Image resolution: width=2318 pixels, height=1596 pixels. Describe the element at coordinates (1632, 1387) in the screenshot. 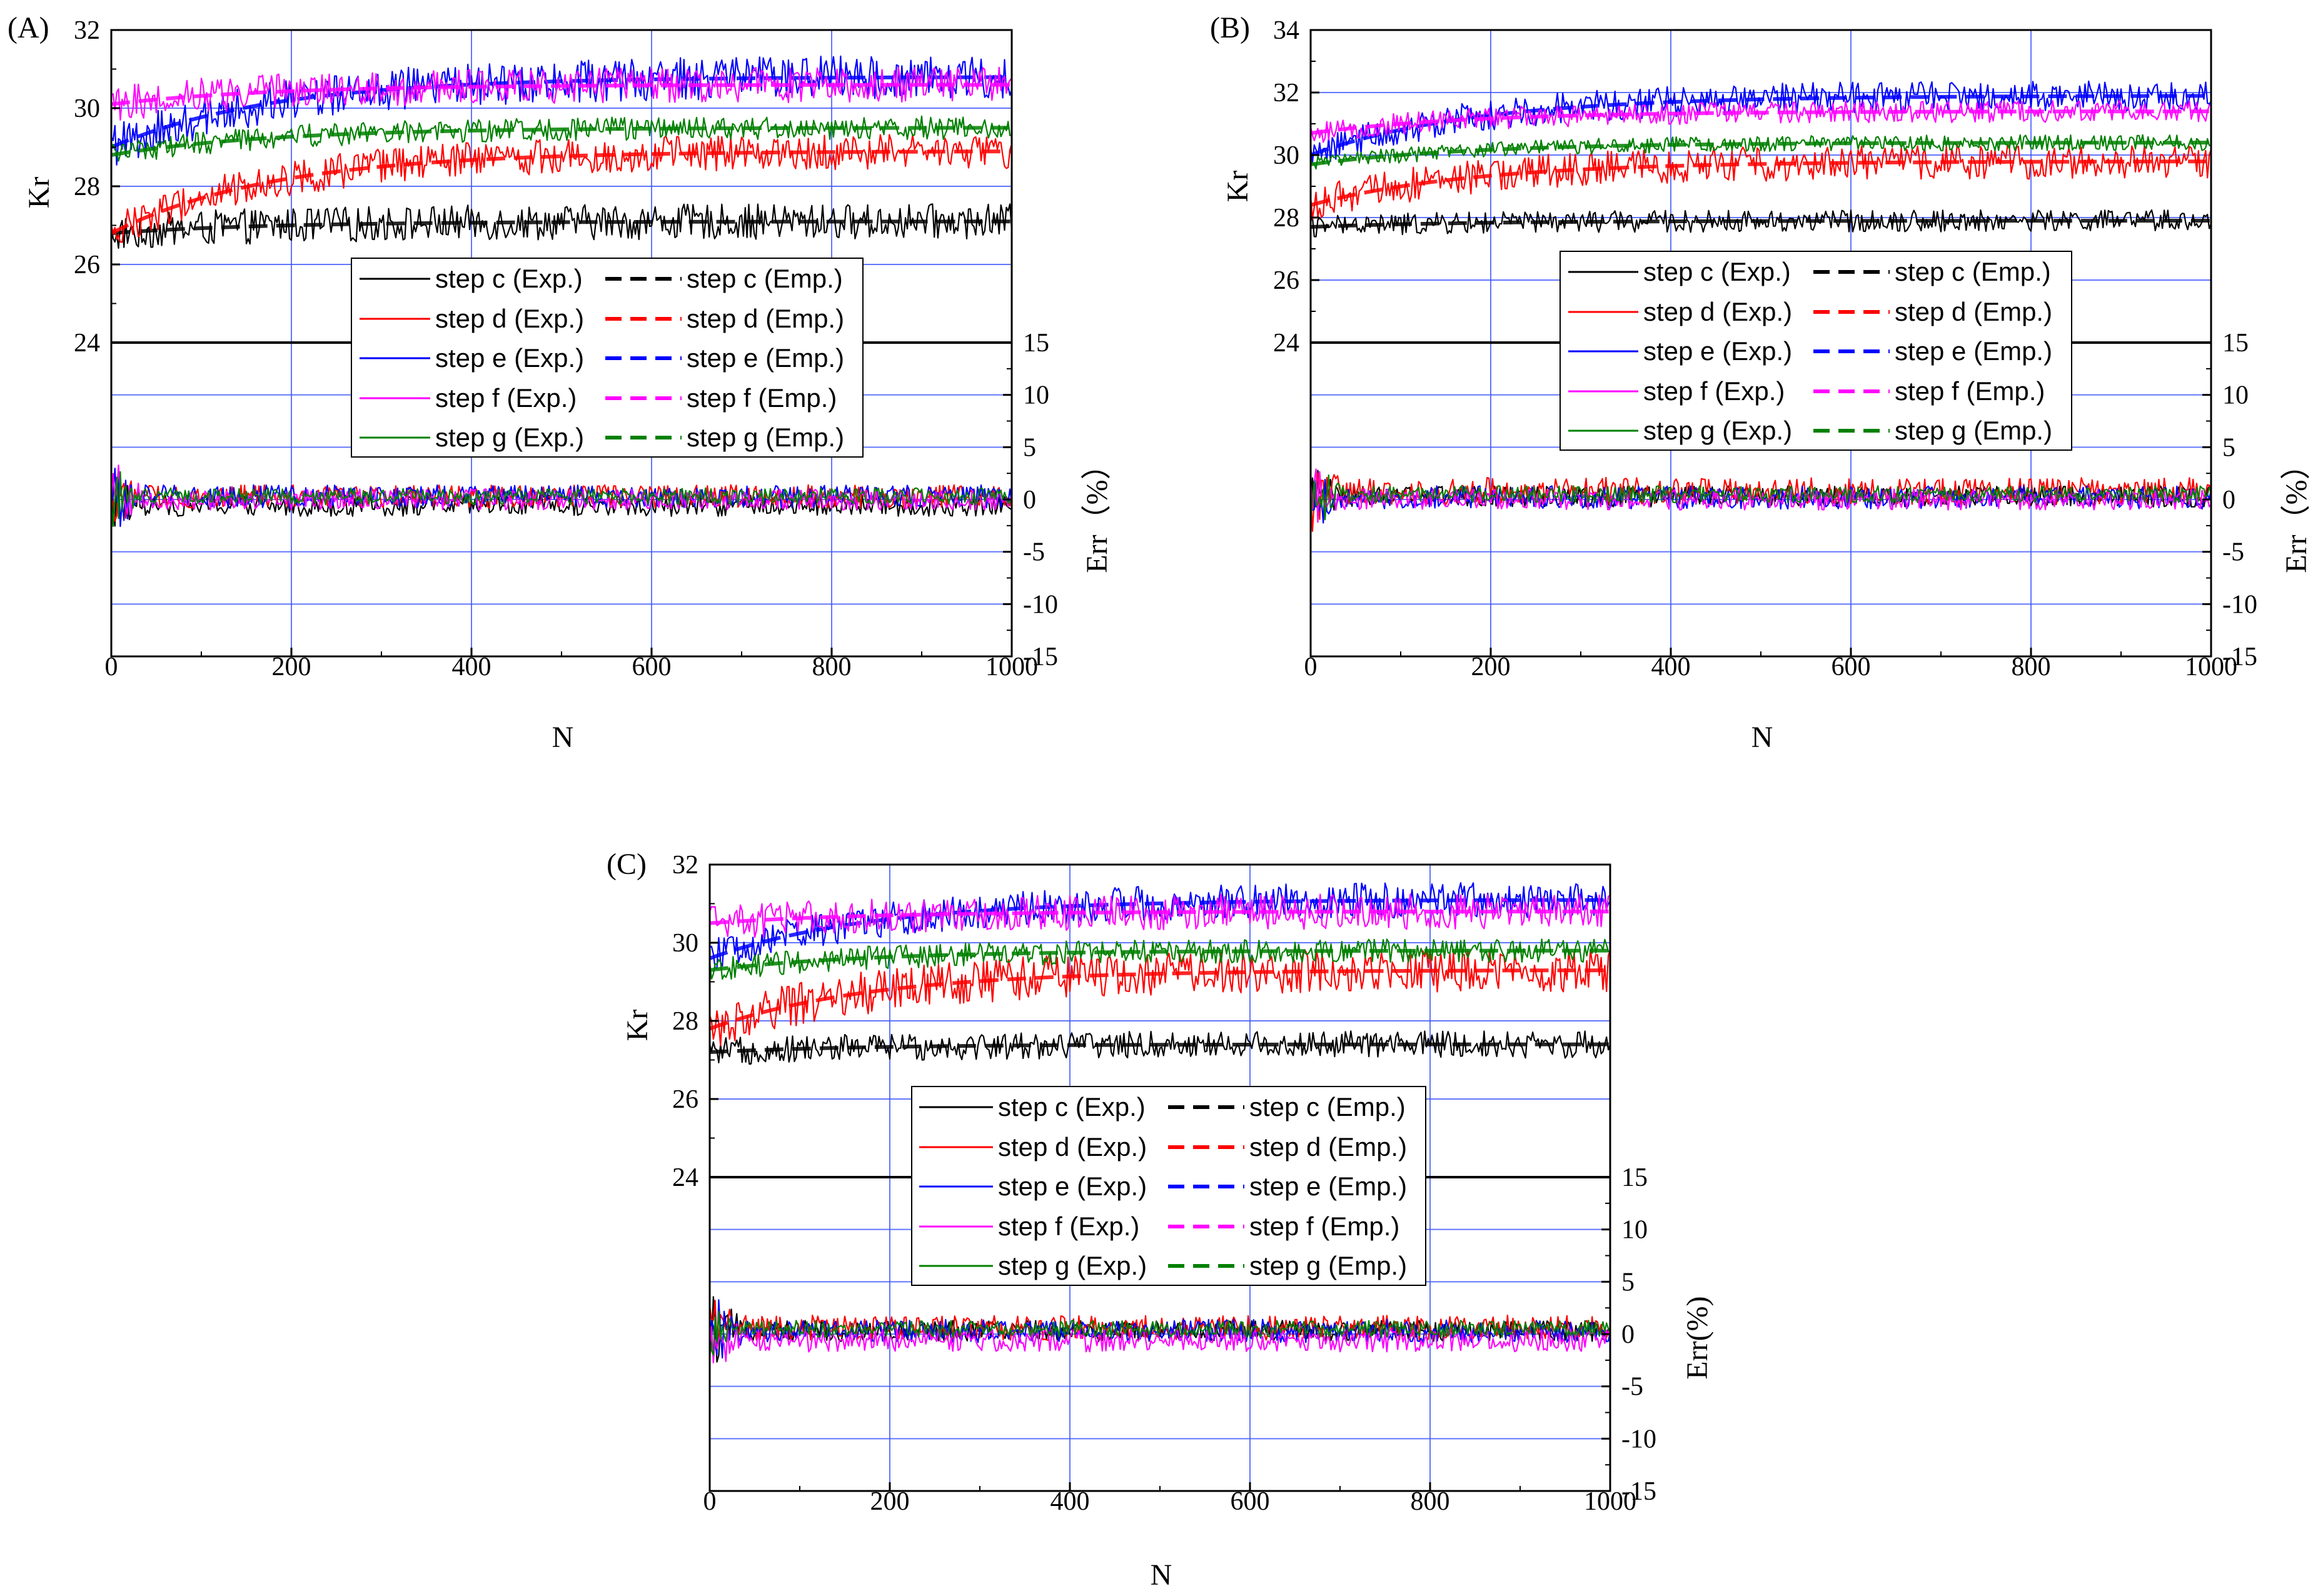

I see `err-tick-label: -5` at that location.